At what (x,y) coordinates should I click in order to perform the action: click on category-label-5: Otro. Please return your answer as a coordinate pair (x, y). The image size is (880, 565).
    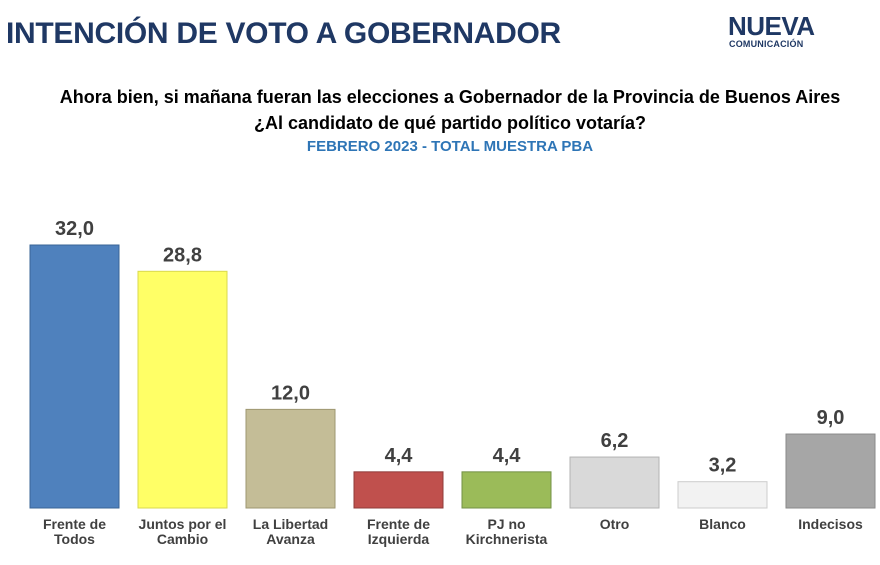
    Looking at the image, I should click on (615, 524).